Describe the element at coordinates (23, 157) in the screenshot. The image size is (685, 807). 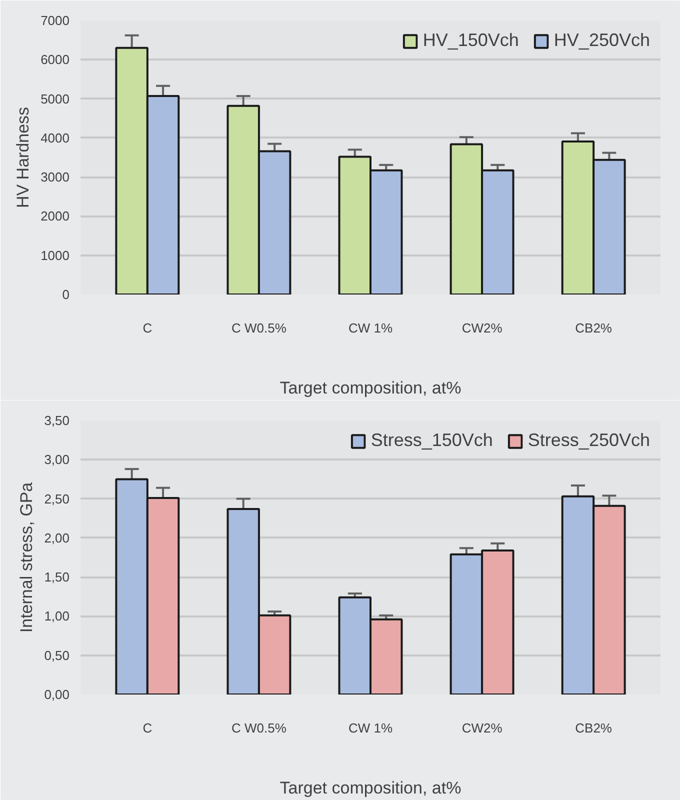
I see `y-axis-title: HV Hardness` at that location.